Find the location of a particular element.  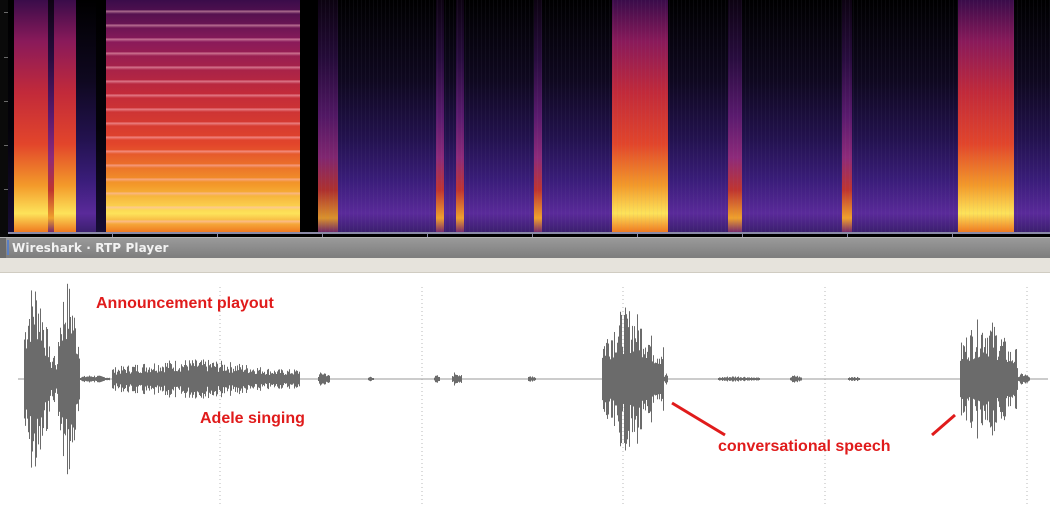

window-title-bar: Wireshark · RTP Player is located at coordinates (525, 247).